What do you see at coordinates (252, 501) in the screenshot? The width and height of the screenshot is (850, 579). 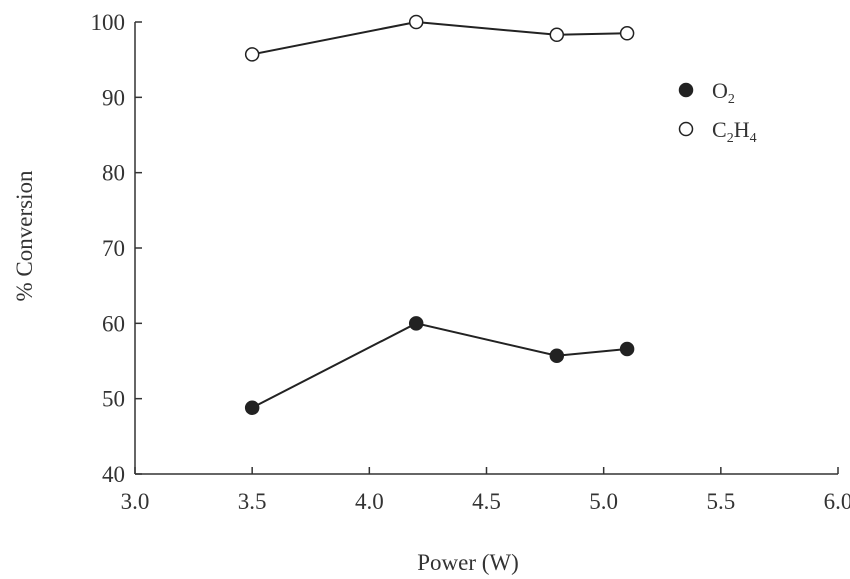 I see `x-tick-label: 3.5` at bounding box center [252, 501].